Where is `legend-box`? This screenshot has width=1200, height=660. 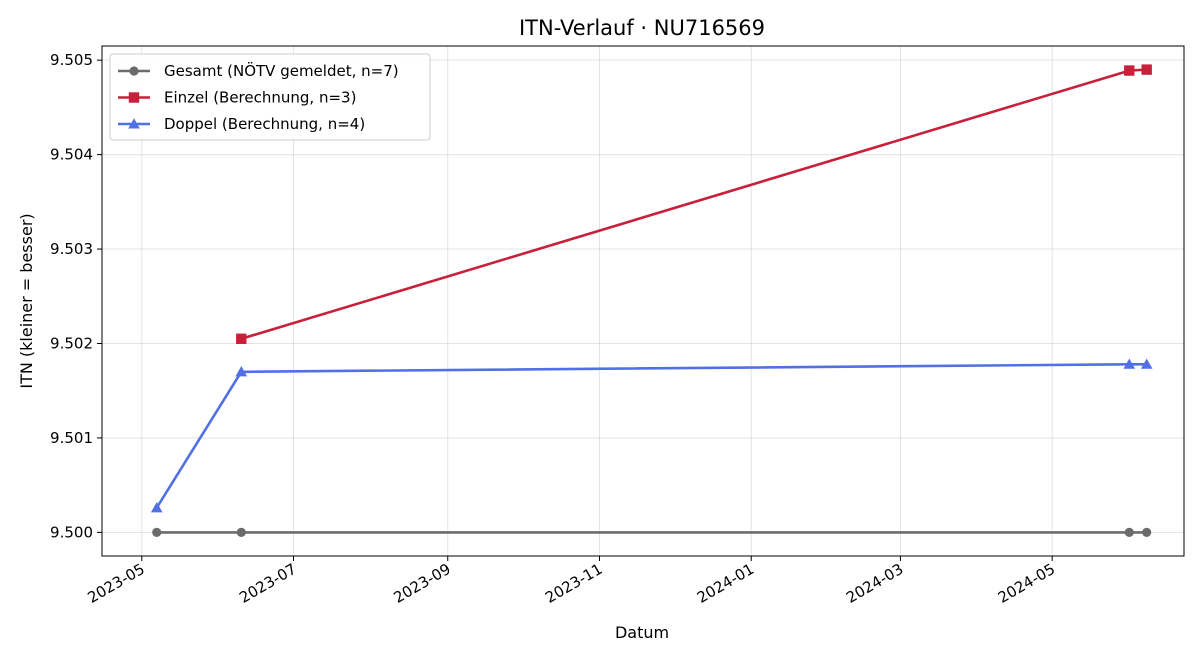
legend-box is located at coordinates (270, 97).